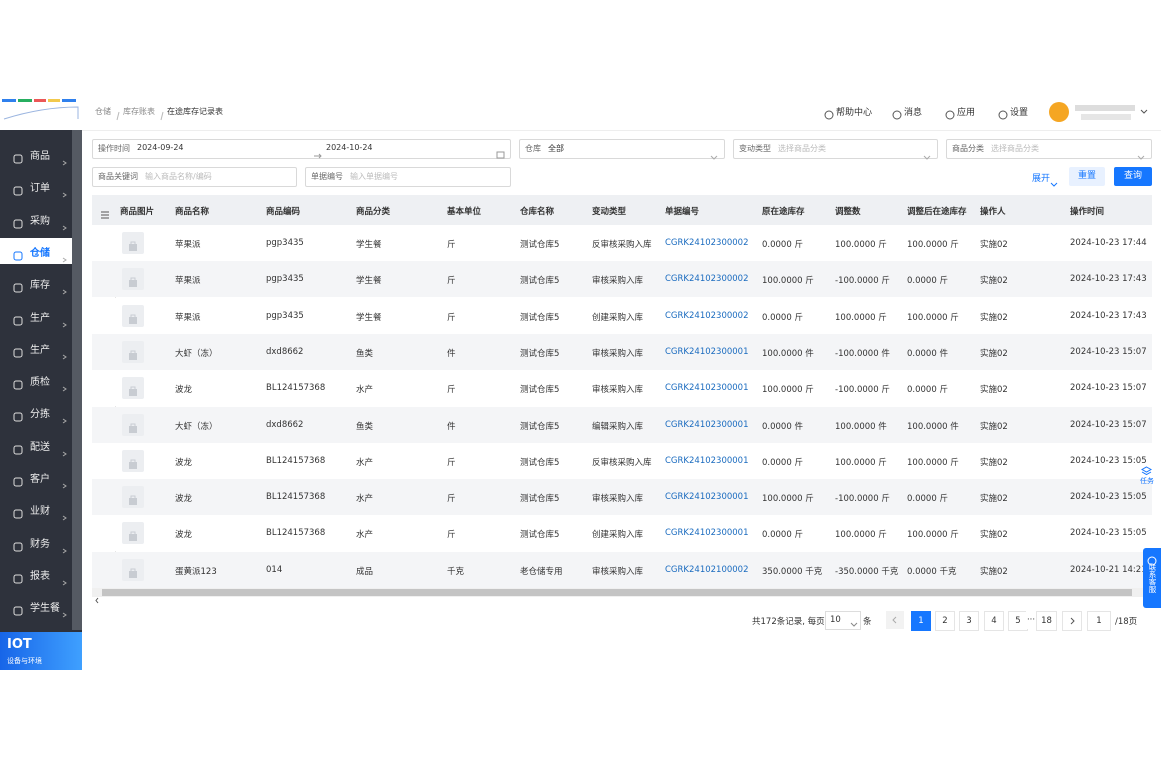 This screenshot has width=1161, height=762. What do you see at coordinates (1087, 176) in the screenshot?
I see `reset-button: 重置` at bounding box center [1087, 176].